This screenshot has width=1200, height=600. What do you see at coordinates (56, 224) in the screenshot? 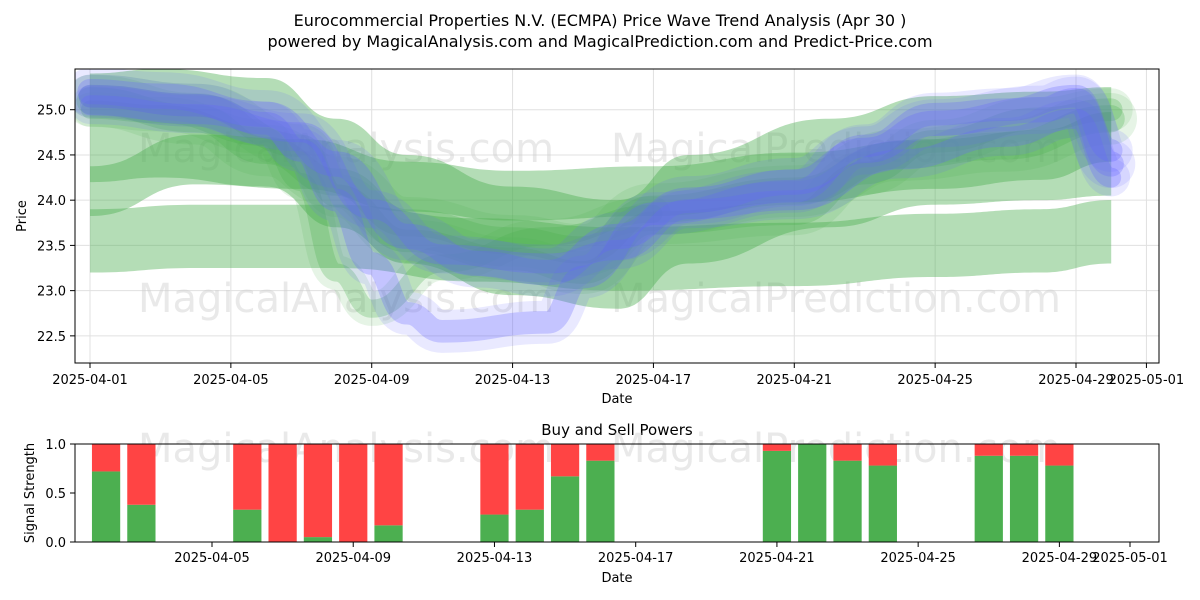
I see `price-y-ticks: 22.5 23.0 23.5 24.0 24.5 25.0` at bounding box center [56, 224].